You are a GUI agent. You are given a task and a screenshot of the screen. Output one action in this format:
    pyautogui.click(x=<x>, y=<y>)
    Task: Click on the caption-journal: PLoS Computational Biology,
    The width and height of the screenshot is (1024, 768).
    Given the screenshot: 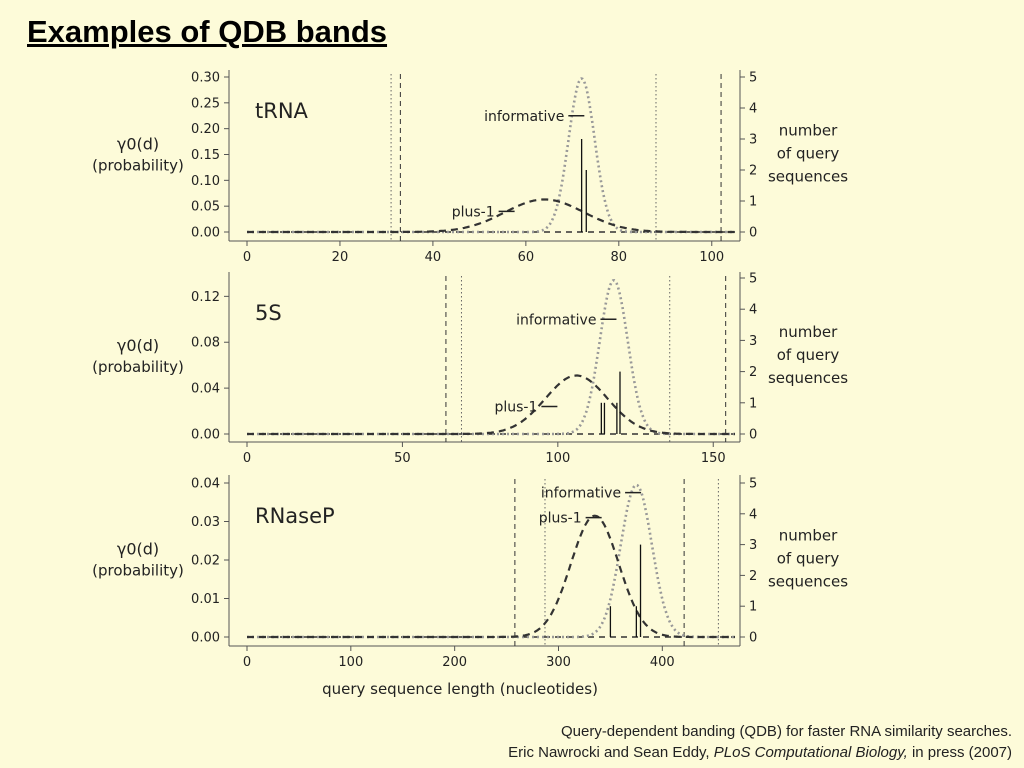 What is the action you would take?
    pyautogui.click(x=810, y=752)
    